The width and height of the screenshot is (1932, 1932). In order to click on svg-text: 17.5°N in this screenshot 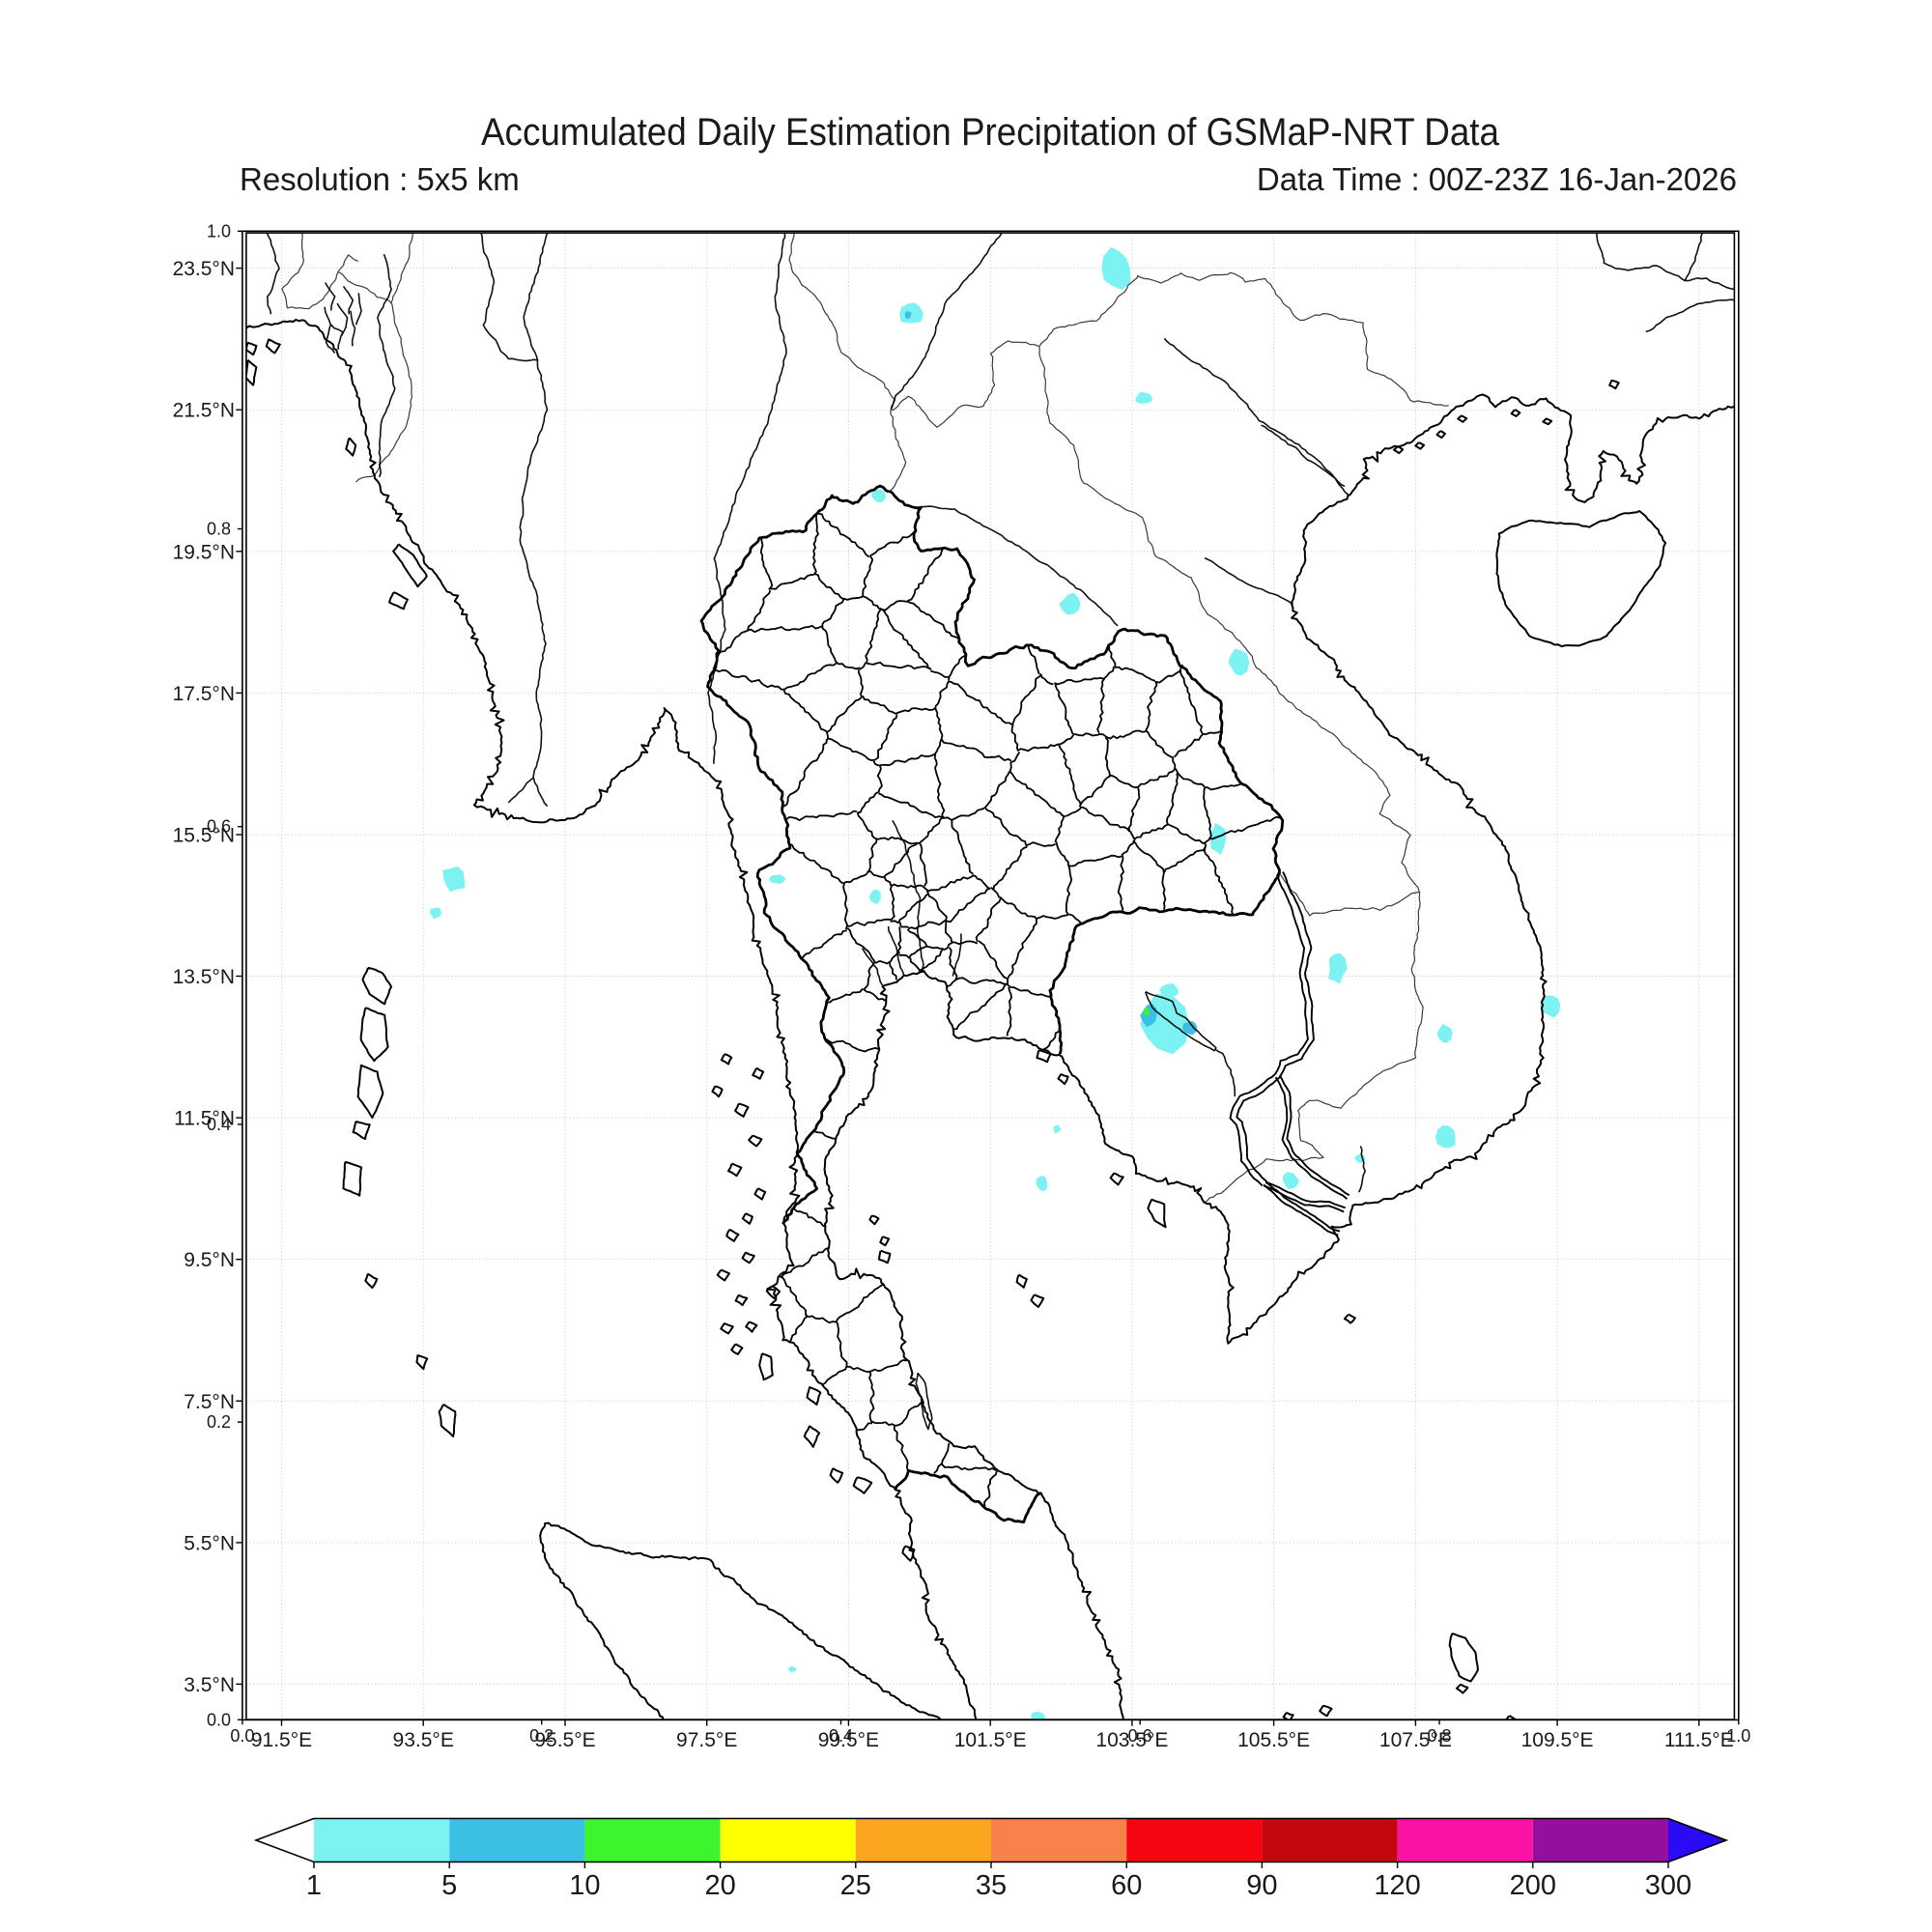, I will do `click(204, 694)`.